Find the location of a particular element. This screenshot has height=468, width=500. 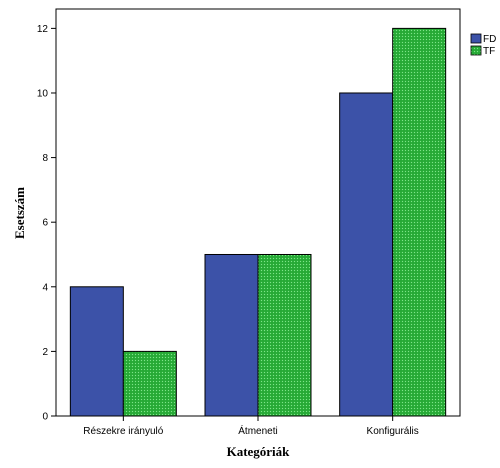

y-tick-label: 6 is located at coordinates (45, 223).